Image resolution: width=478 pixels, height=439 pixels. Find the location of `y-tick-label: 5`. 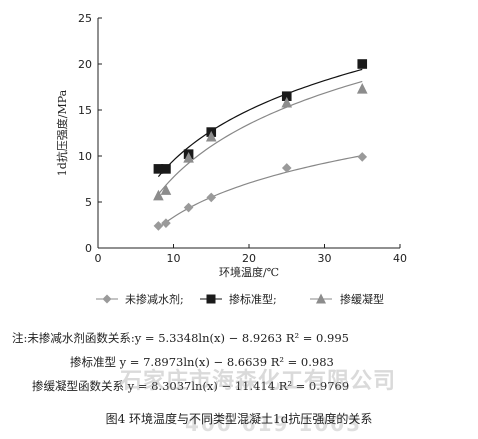

y-tick-label: 5 is located at coordinates (88, 202).